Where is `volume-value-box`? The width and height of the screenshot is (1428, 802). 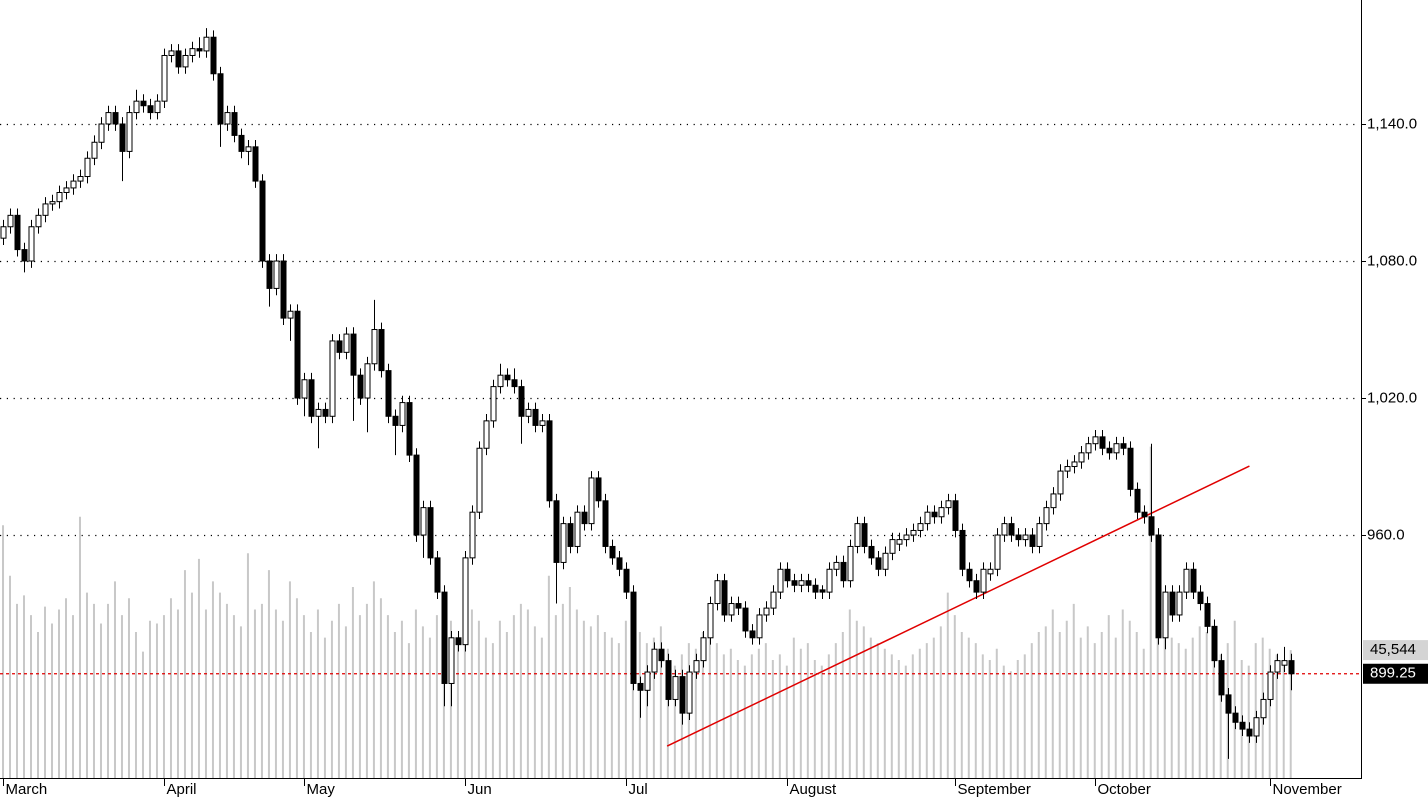 volume-value-box is located at coordinates (1395, 650).